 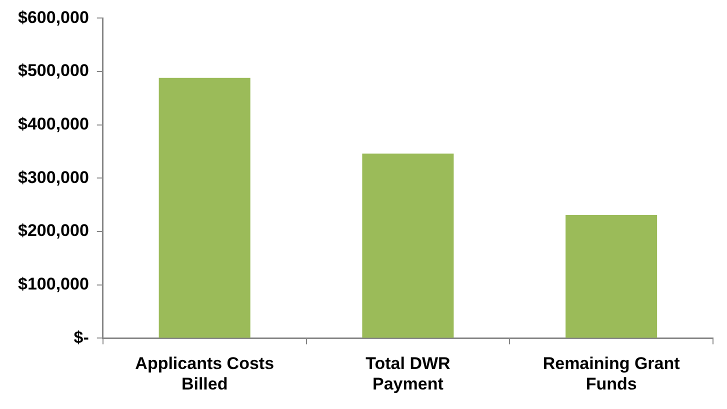 What do you see at coordinates (53, 17) in the screenshot?
I see `y-tick-label: $600,000` at bounding box center [53, 17].